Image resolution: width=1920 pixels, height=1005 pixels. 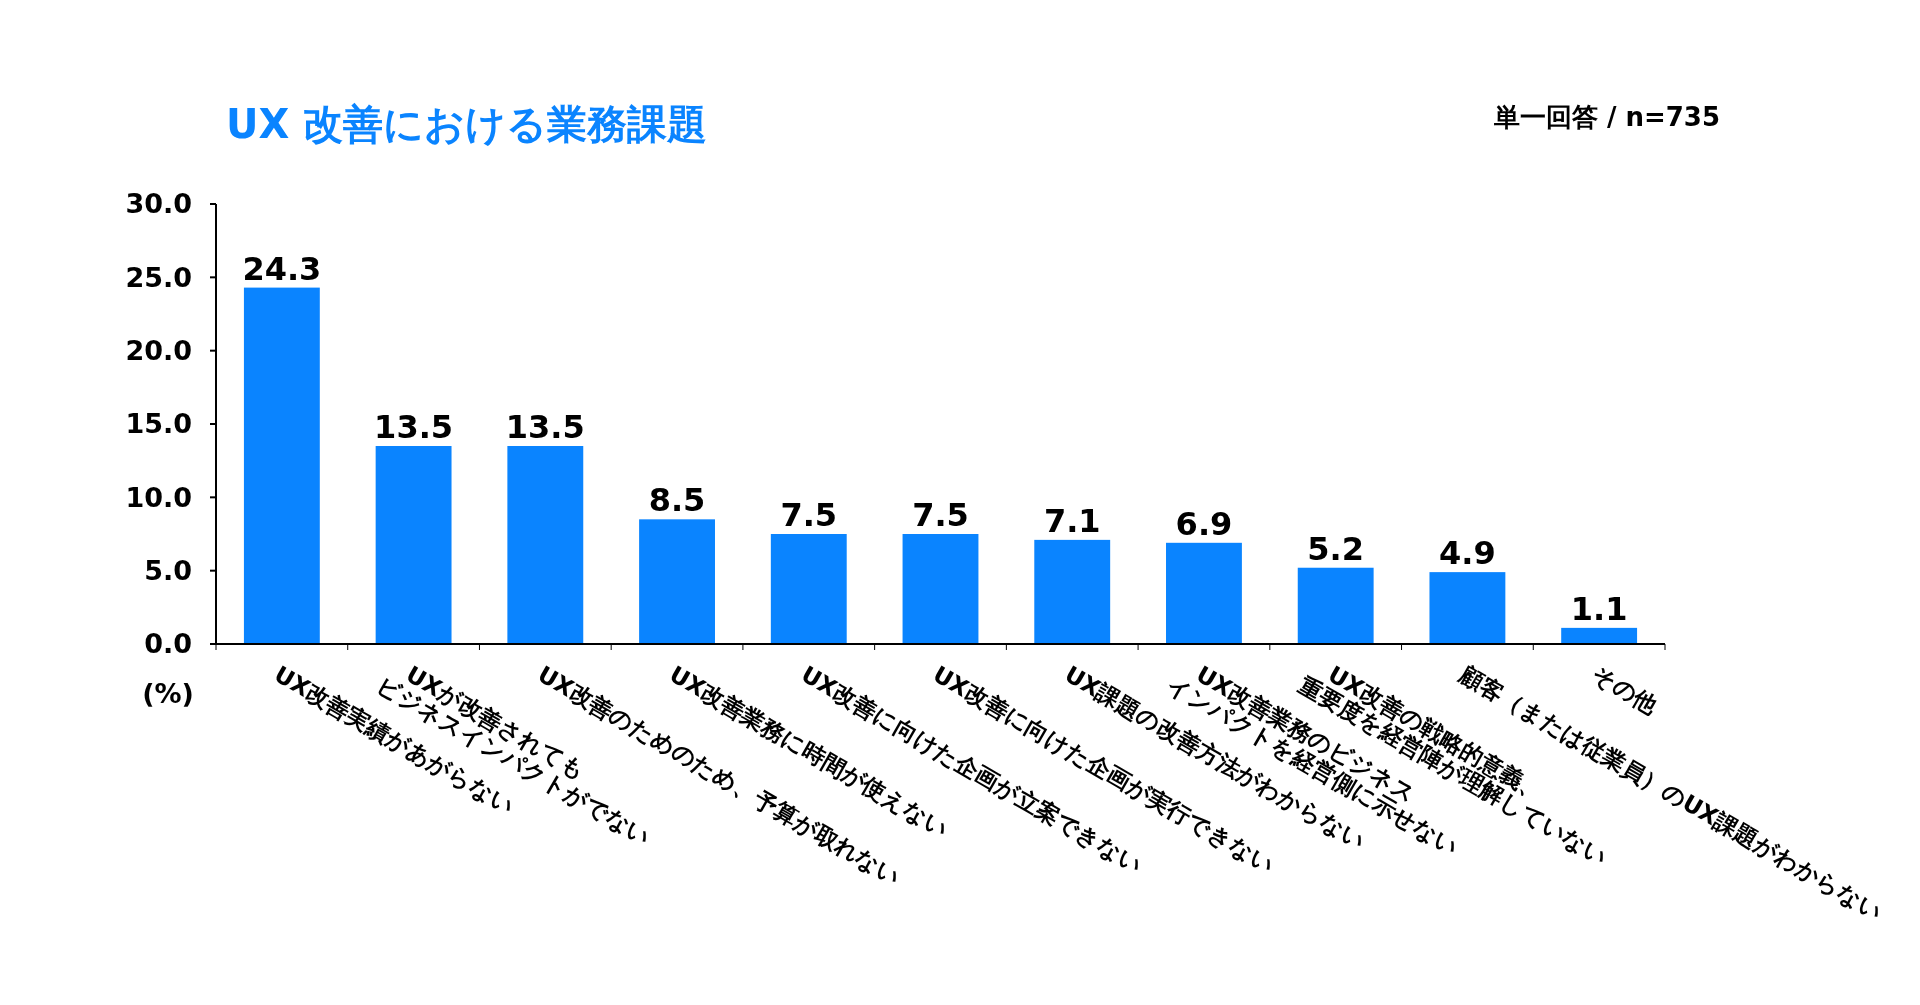 I want to click on data-label: 7.1, so click(x=1072, y=520).